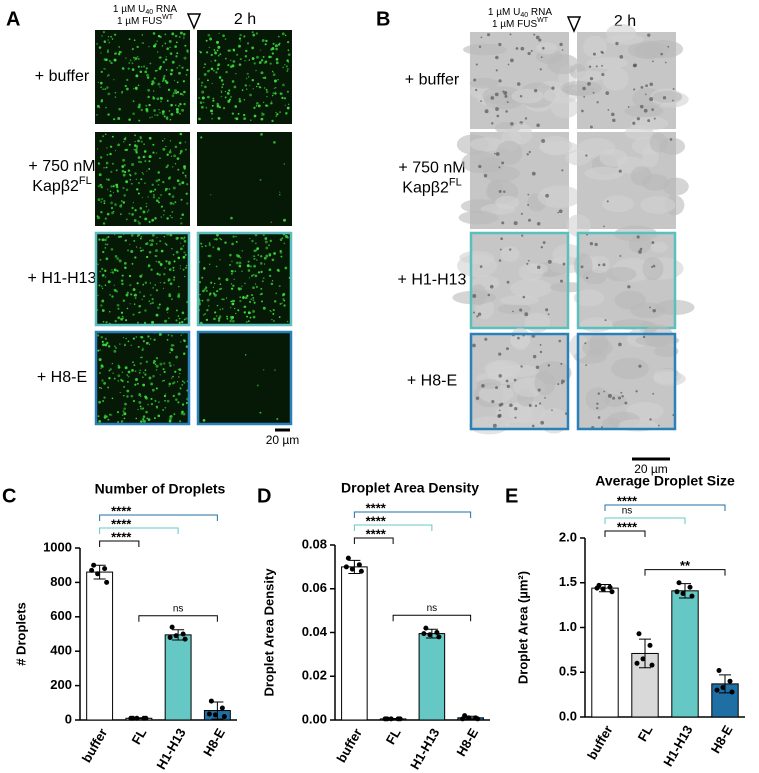 This screenshot has height=773, width=759. I want to click on y-axis-label: Droplet Area (µm²), so click(522, 627).